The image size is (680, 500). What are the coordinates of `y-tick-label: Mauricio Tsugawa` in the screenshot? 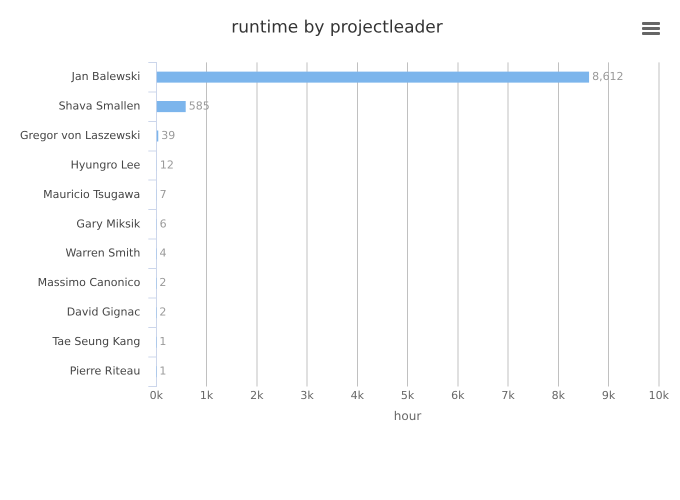 It's located at (91, 194).